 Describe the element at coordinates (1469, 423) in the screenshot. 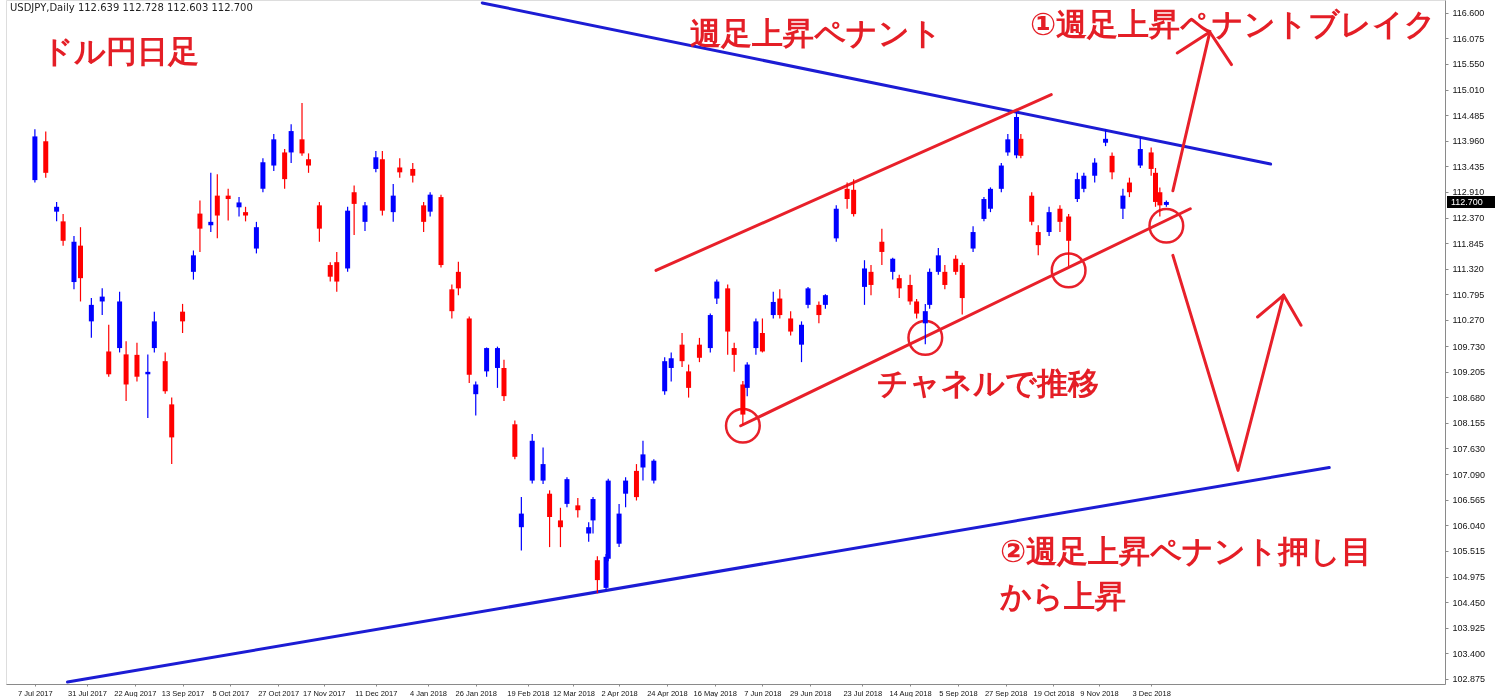

I see `y-tick-label: 108.155` at that location.